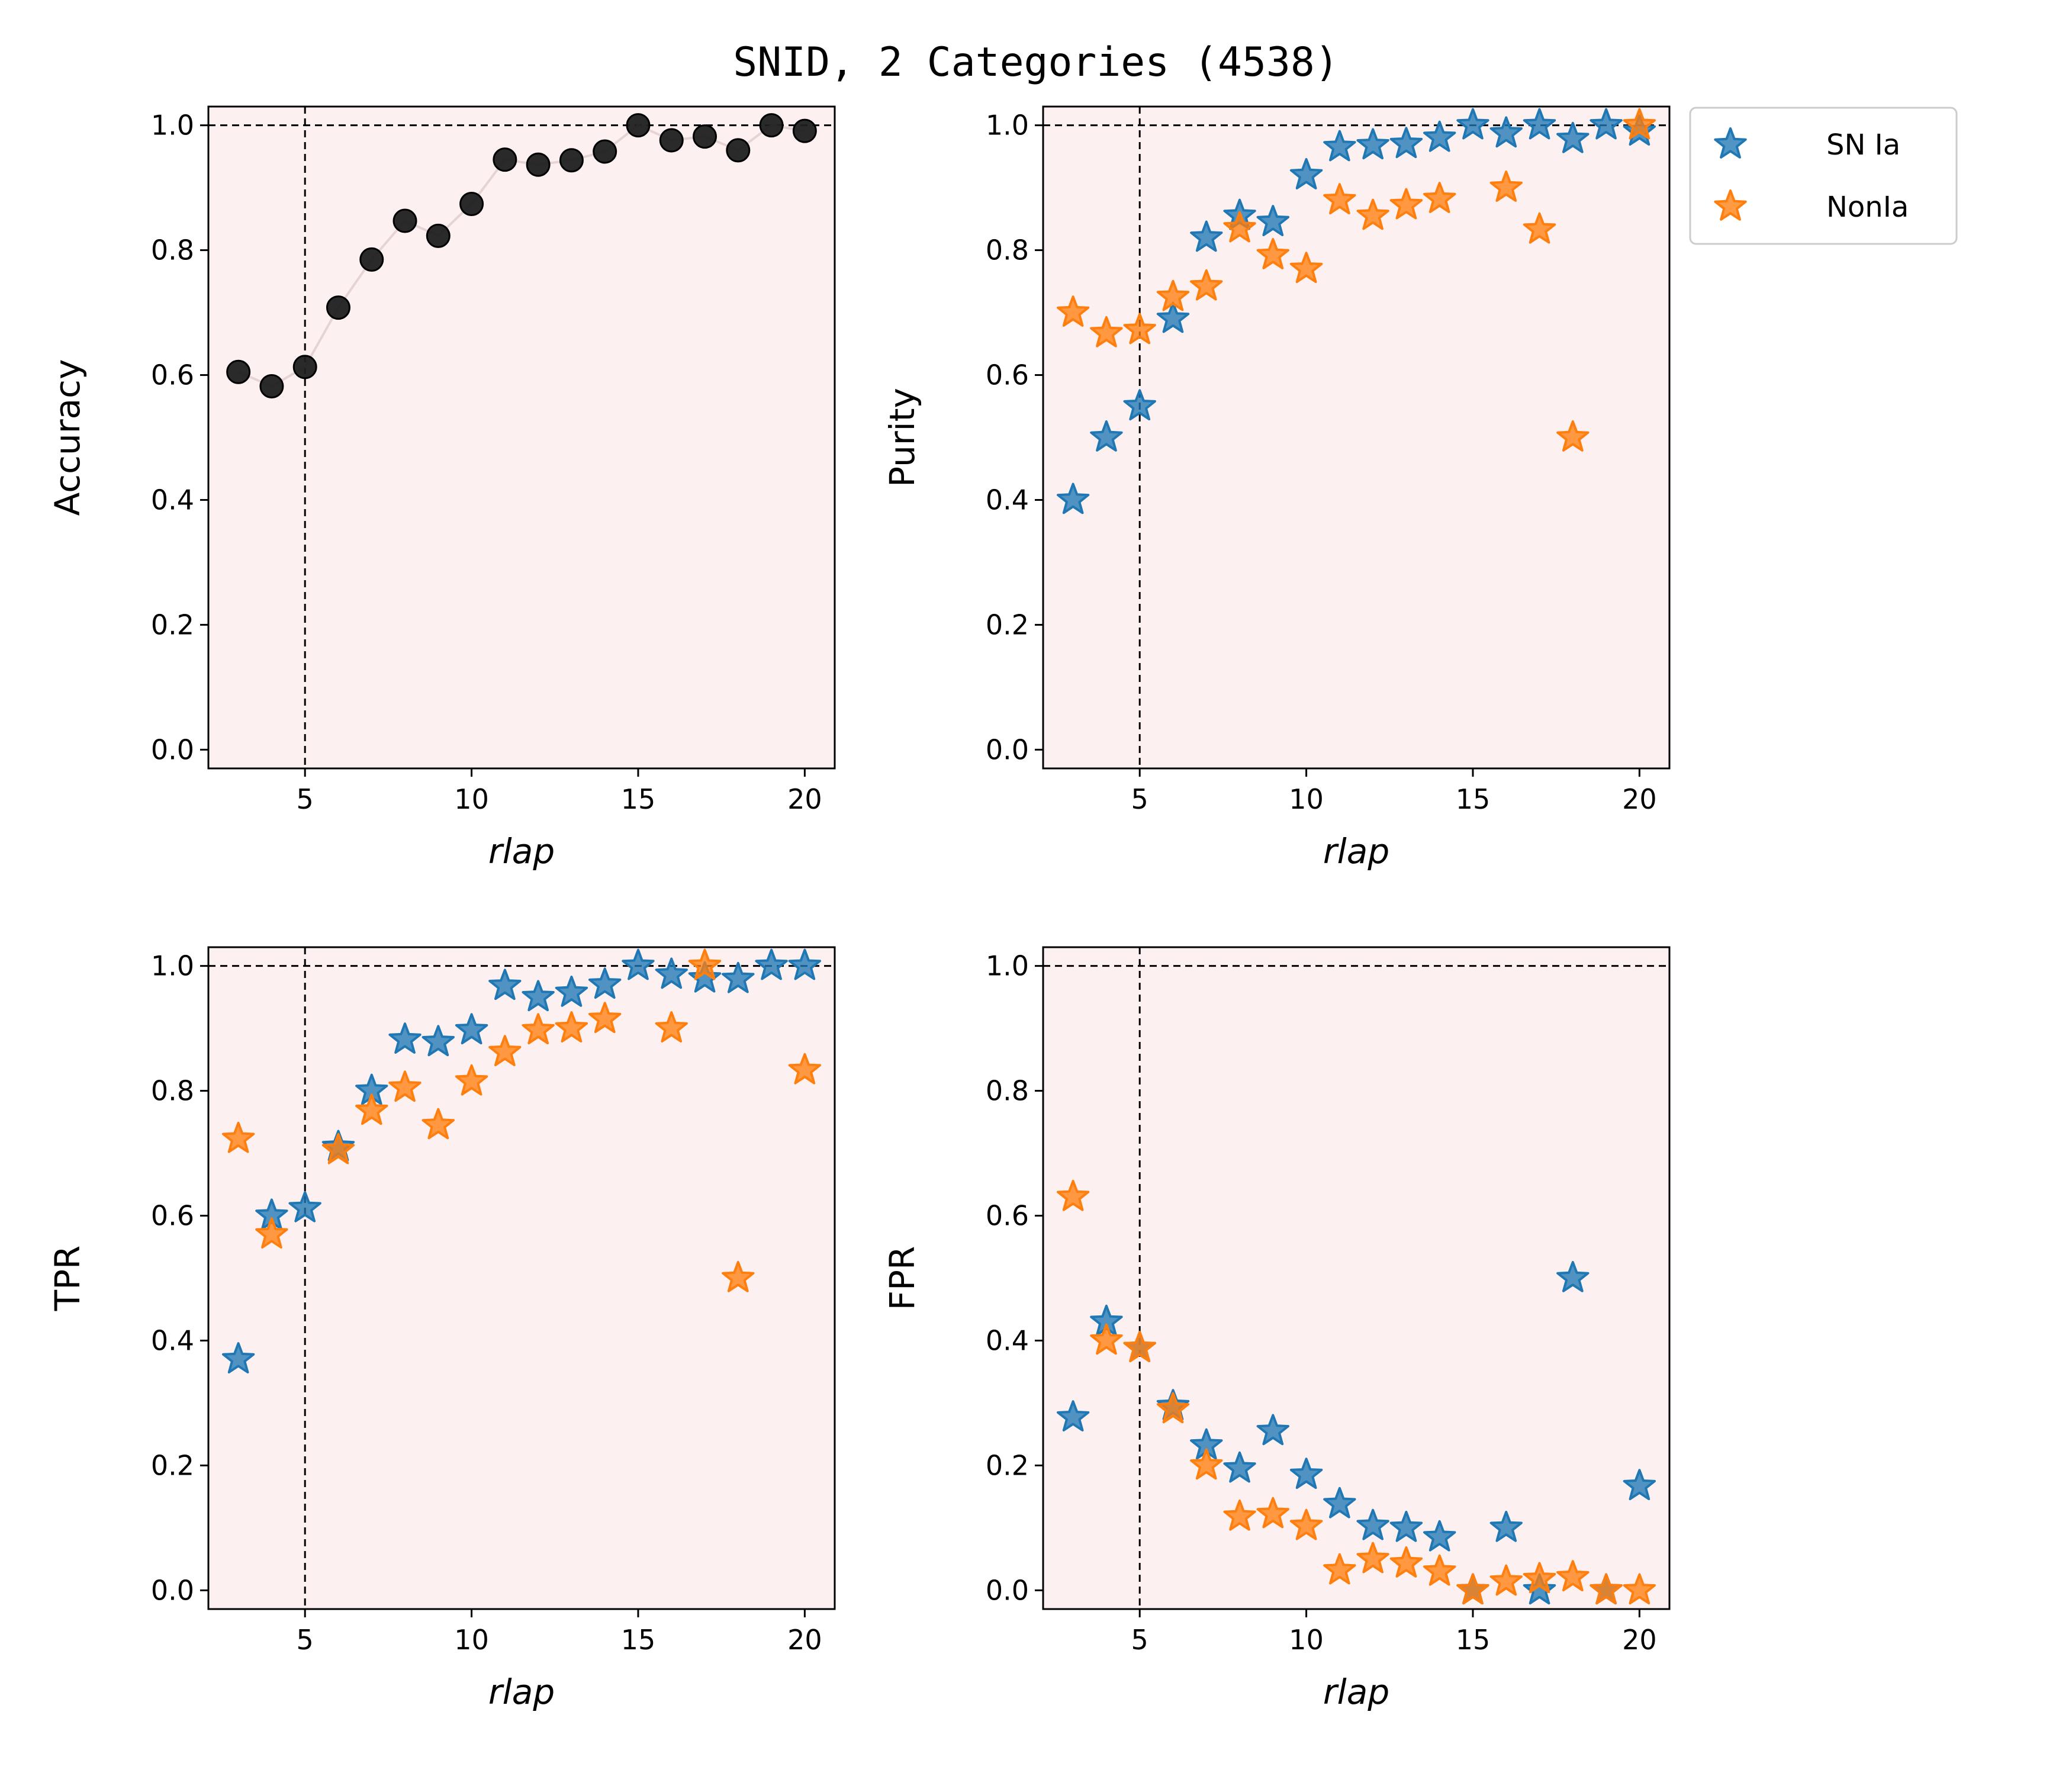 The image size is (2072, 1776). What do you see at coordinates (1007, 250) in the screenshot?
I see `y-tick-label: 0.8` at bounding box center [1007, 250].